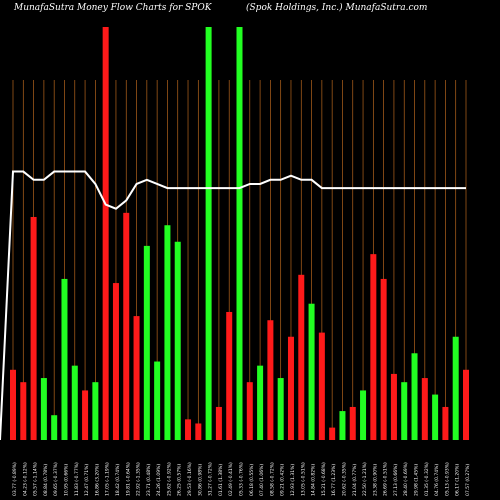 This screenshot has height=500, width=500. I want to click on x-tick-label: 22.92 (-1.35%), so click(139, 479).